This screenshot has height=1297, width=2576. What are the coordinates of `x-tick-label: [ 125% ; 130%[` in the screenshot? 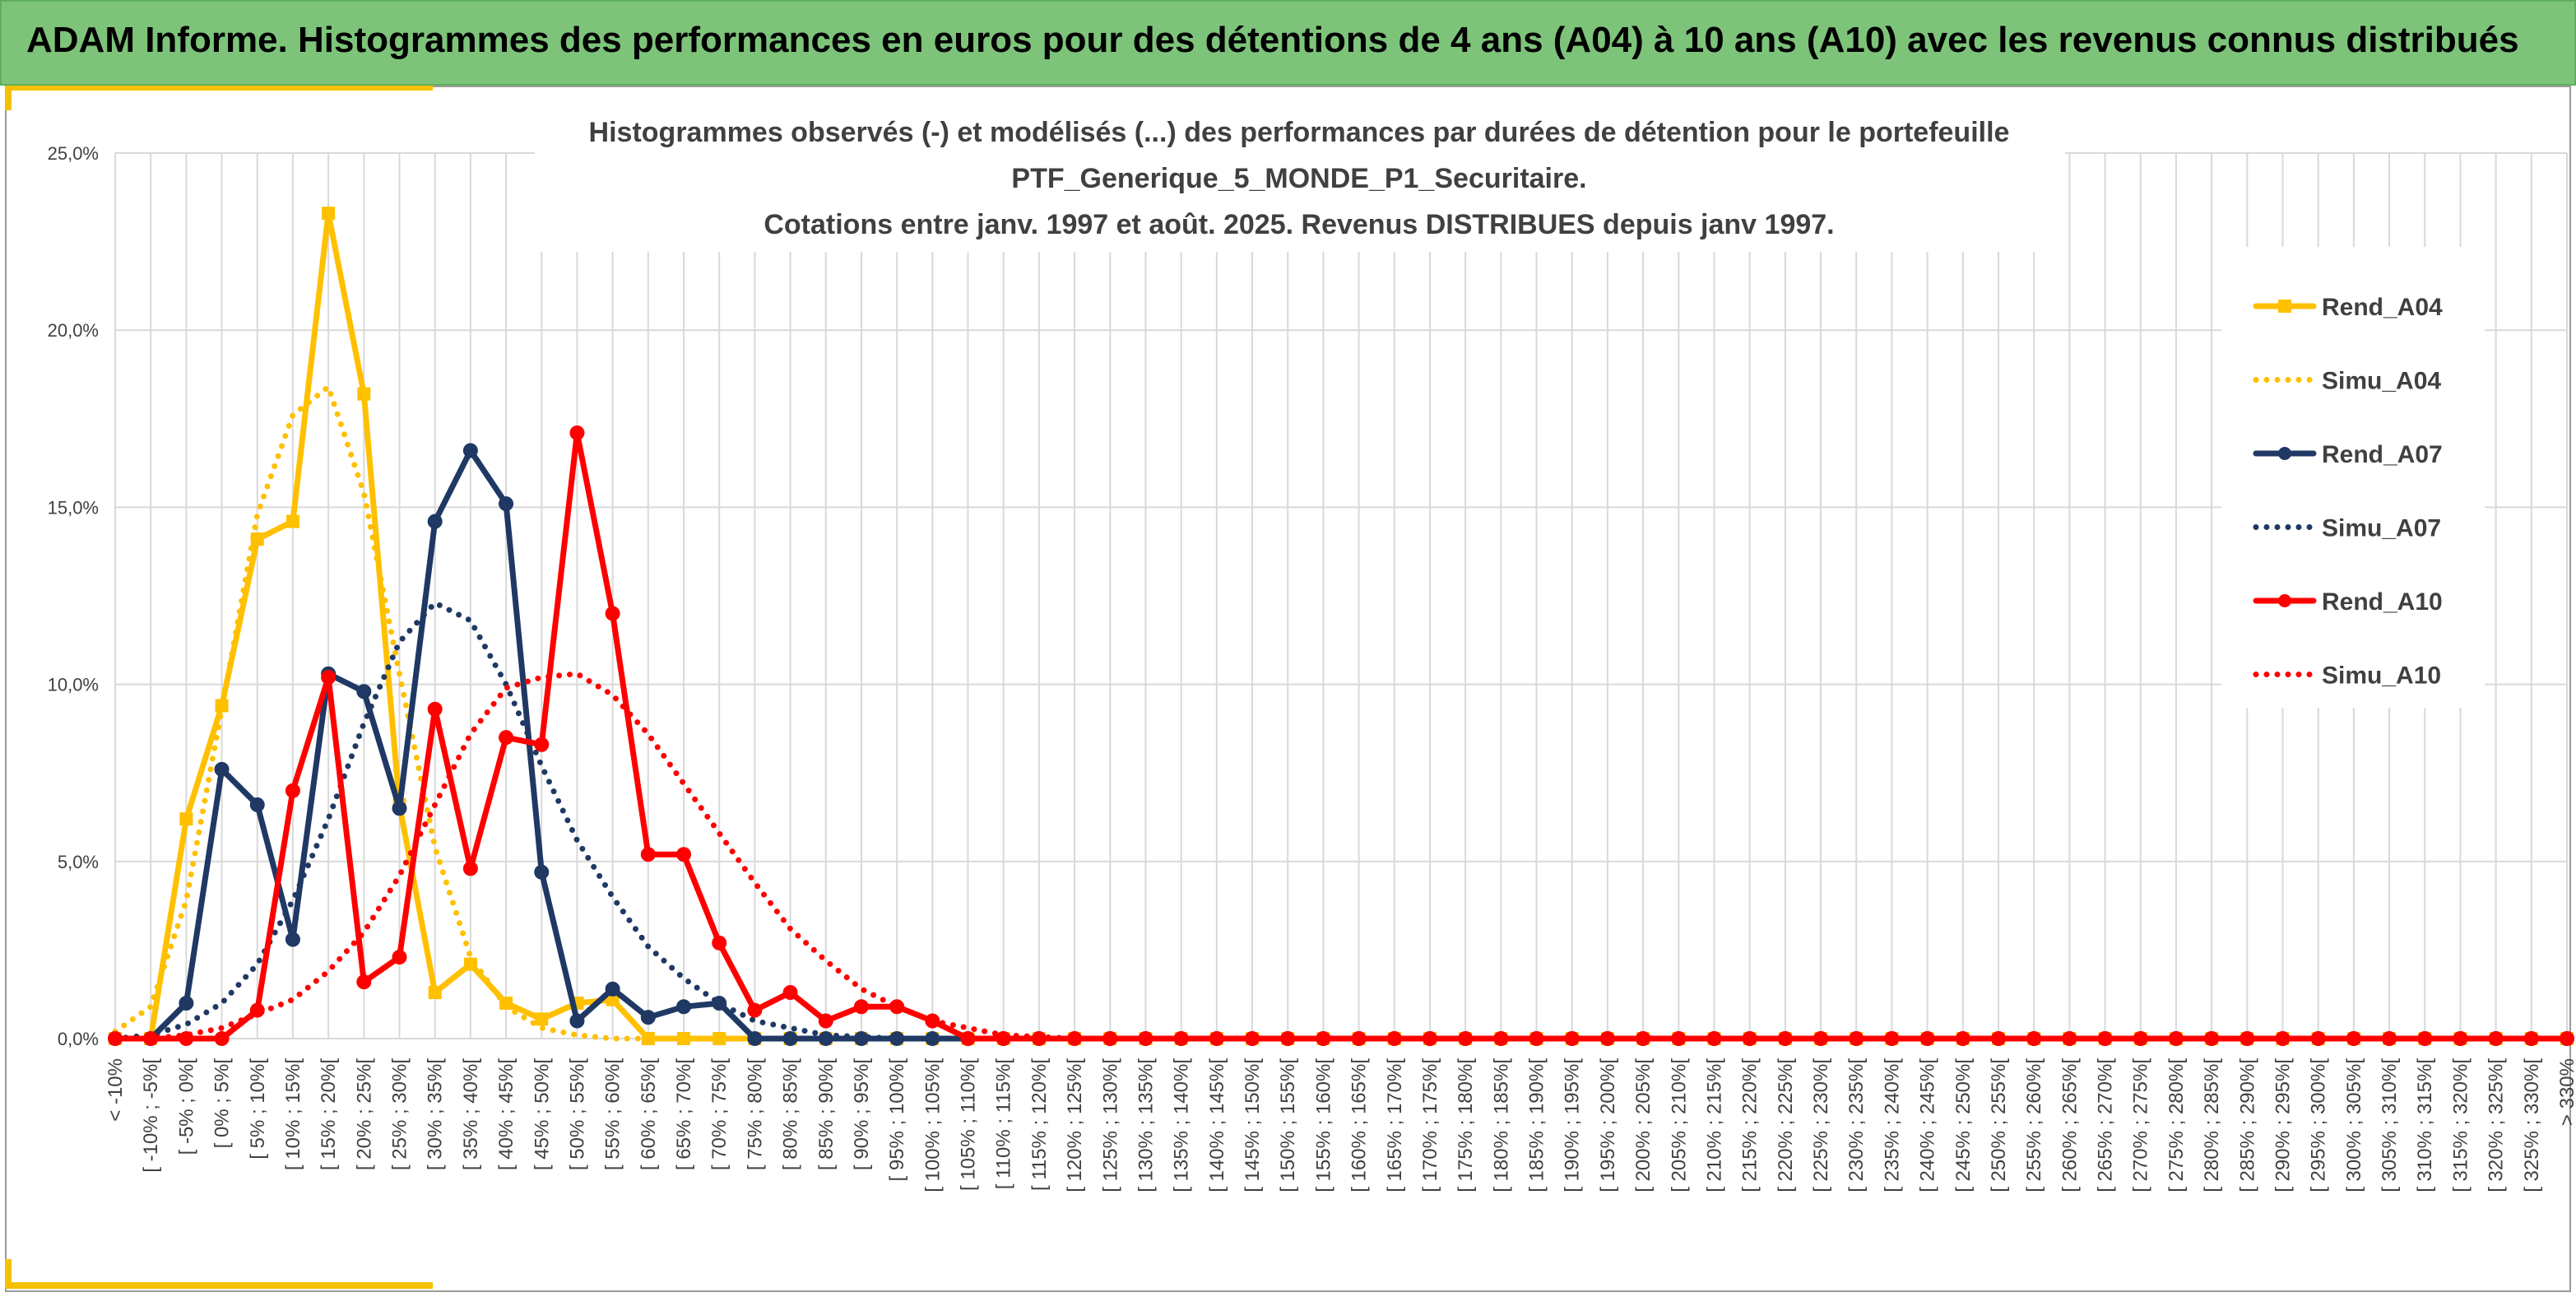 It's located at (1110, 1125).